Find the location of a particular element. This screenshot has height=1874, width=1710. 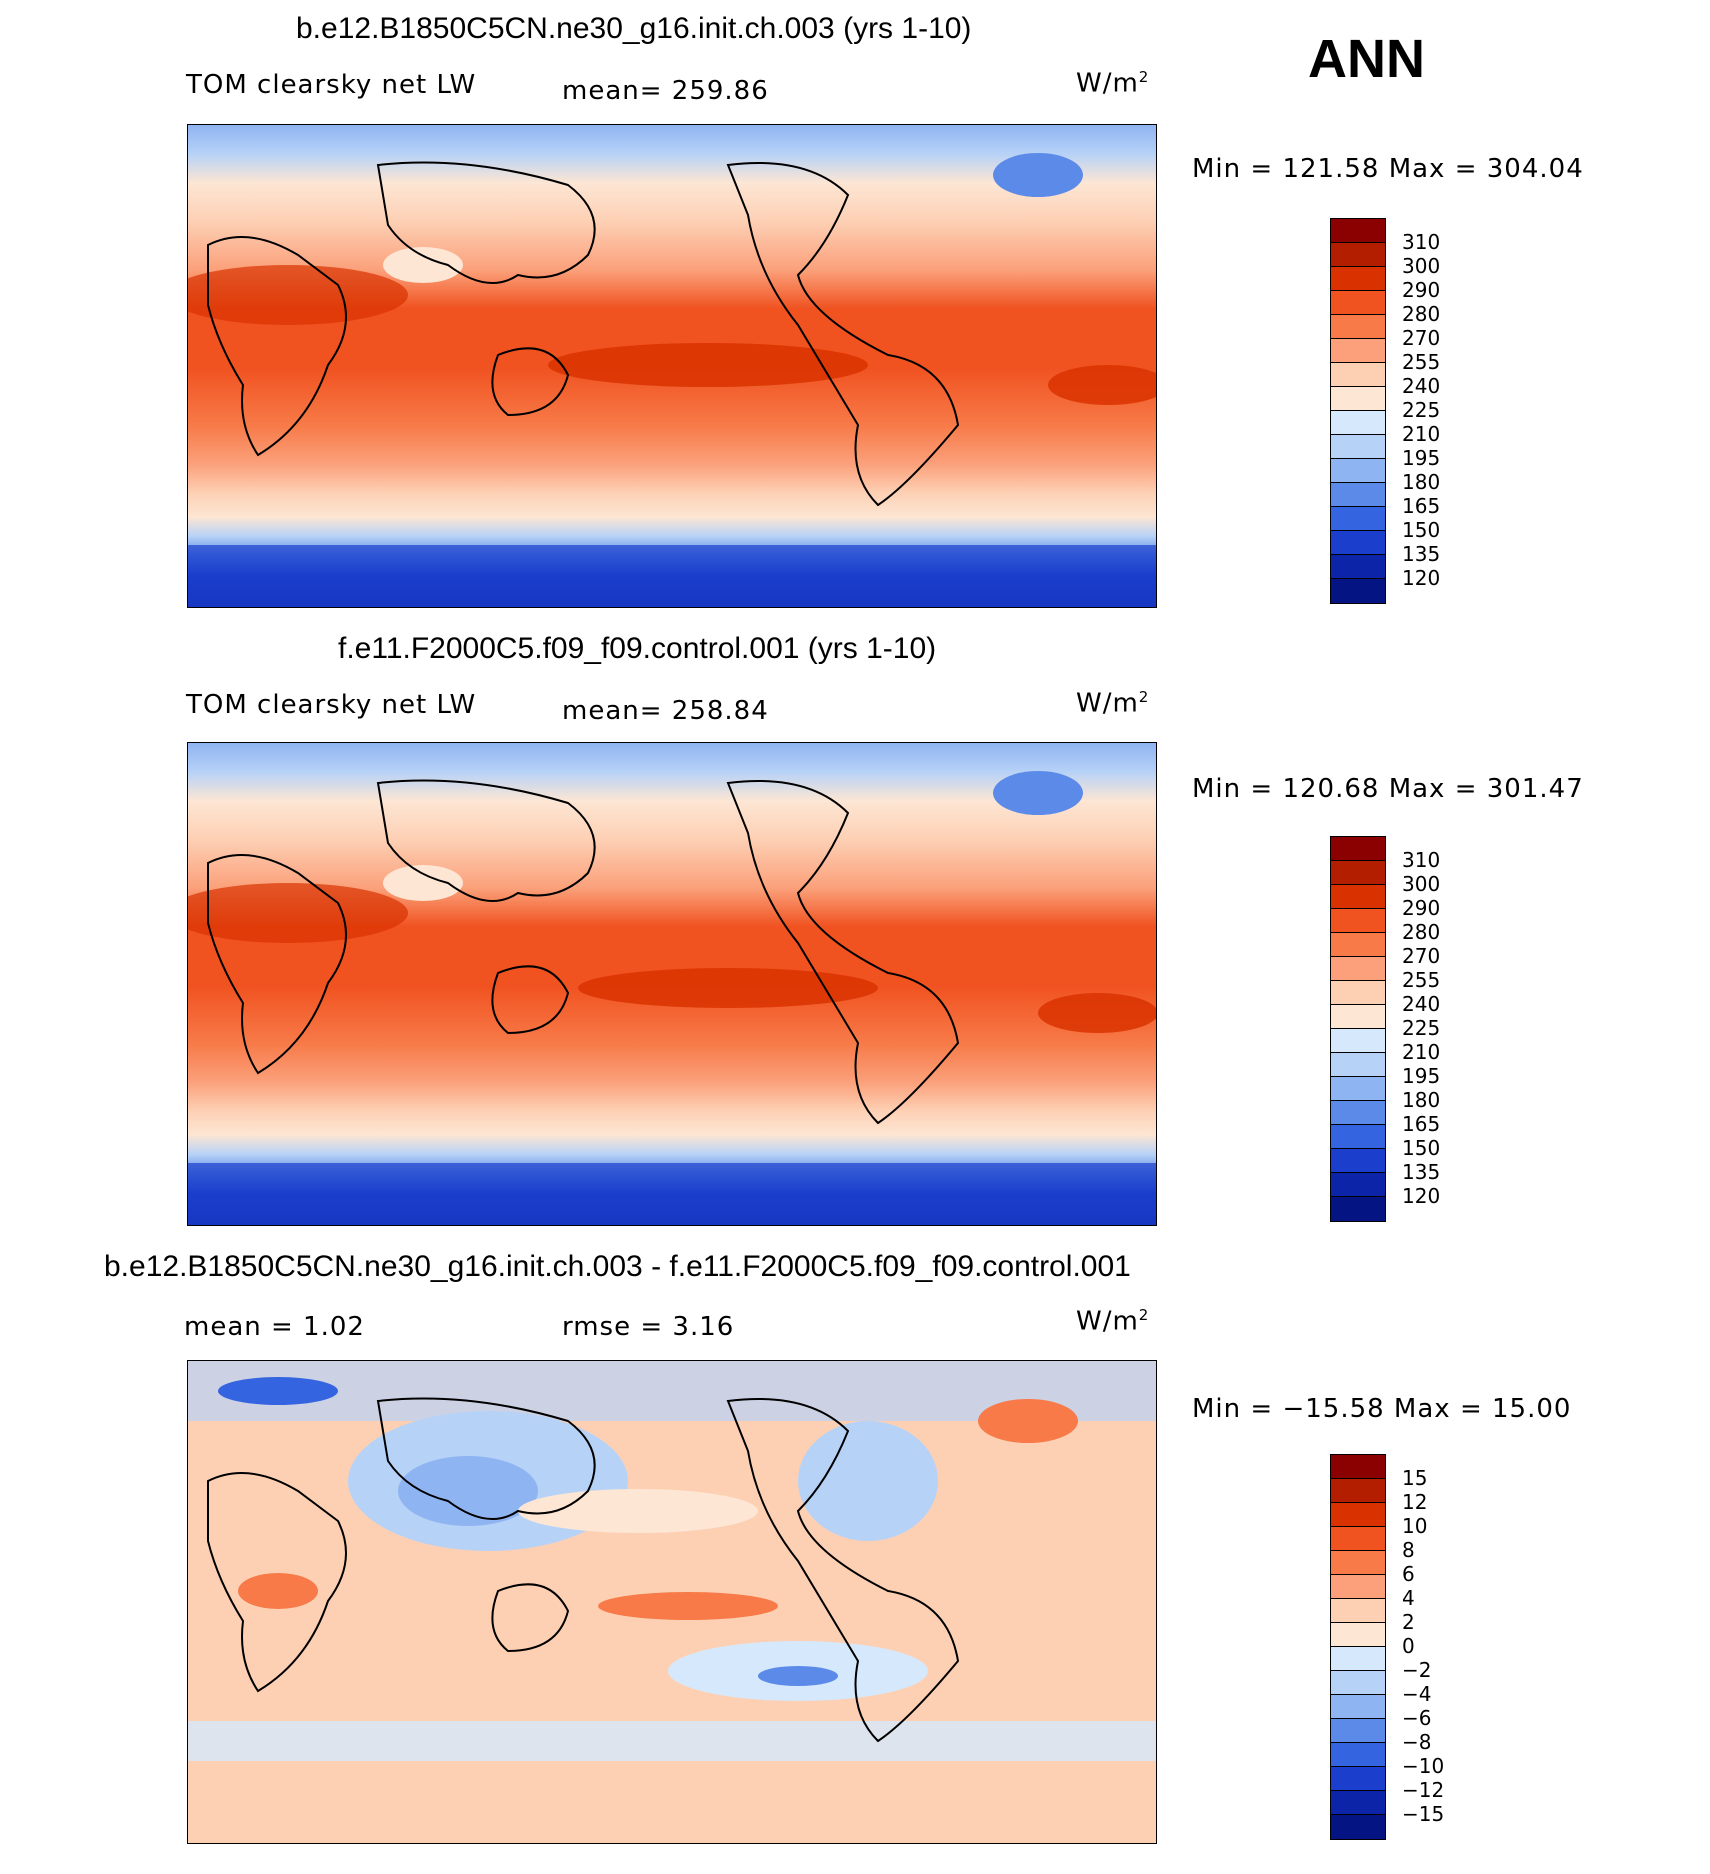

colorbar-label: −12 is located at coordinates (1423, 1790).